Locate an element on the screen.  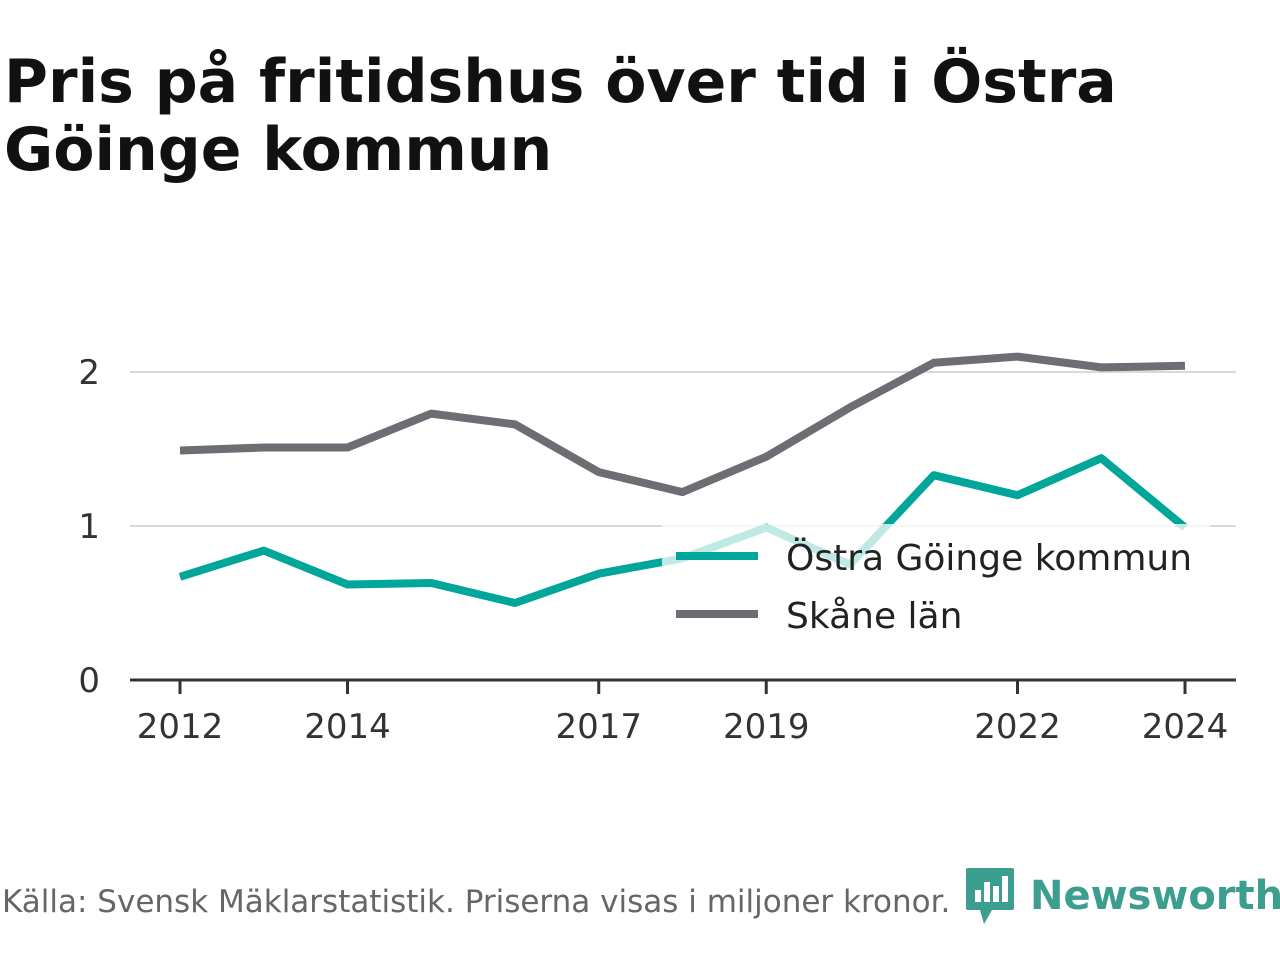
y-tick-label-2: 2 is located at coordinates (89, 373).